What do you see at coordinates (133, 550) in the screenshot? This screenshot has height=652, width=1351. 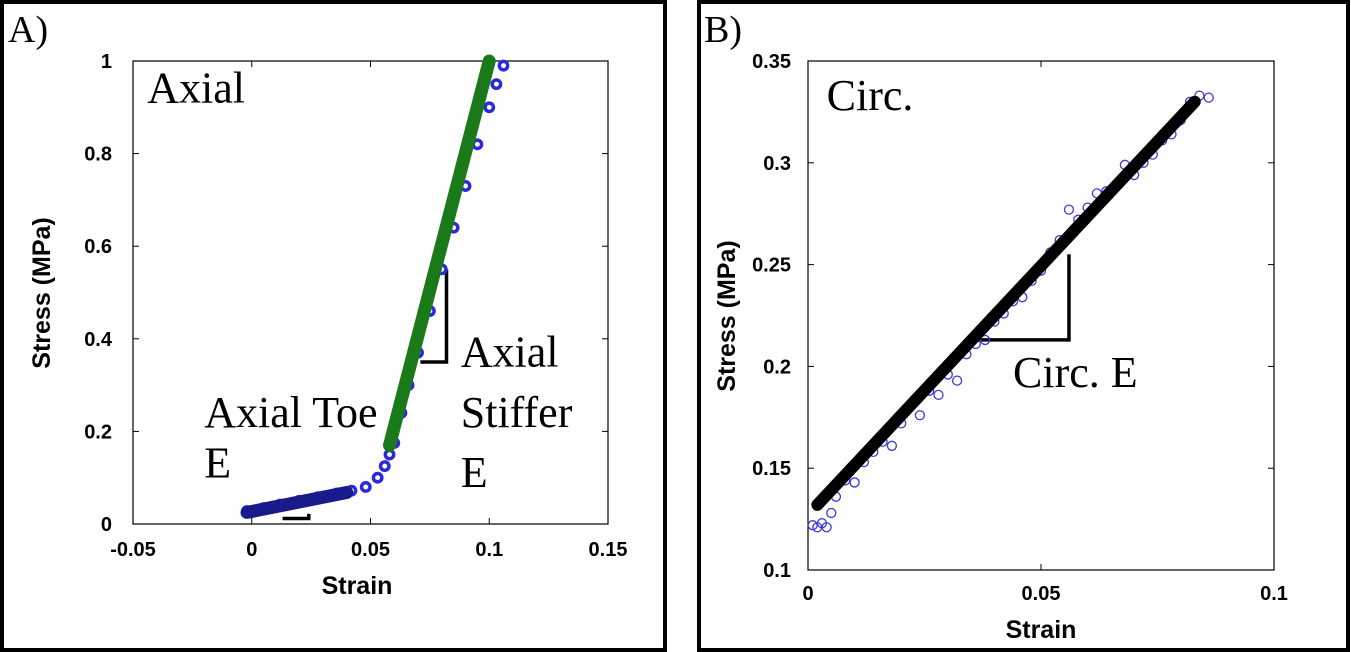 I see `x-tick-label: -0.05` at bounding box center [133, 550].